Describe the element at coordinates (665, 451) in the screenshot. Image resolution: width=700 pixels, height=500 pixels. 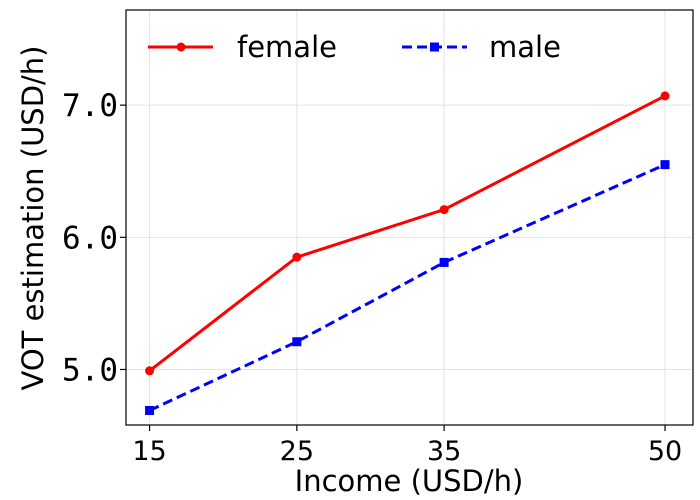
I see `x-tick-label: 50` at that location.